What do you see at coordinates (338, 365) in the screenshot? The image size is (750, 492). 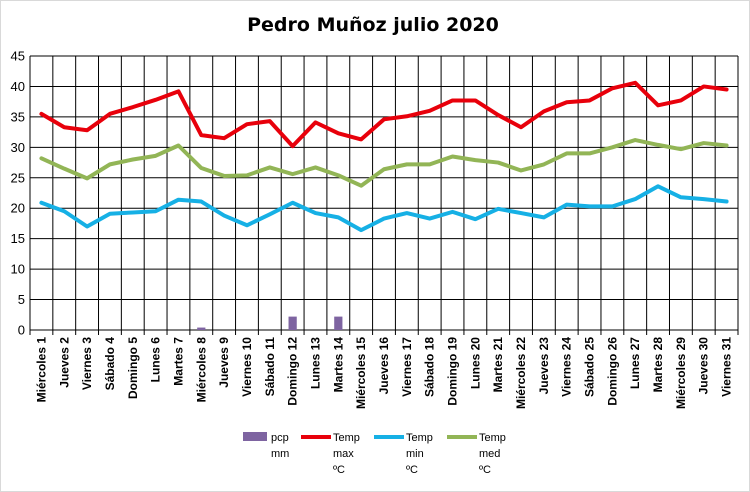 I see `x-tick-label: Martes 14` at bounding box center [338, 365].